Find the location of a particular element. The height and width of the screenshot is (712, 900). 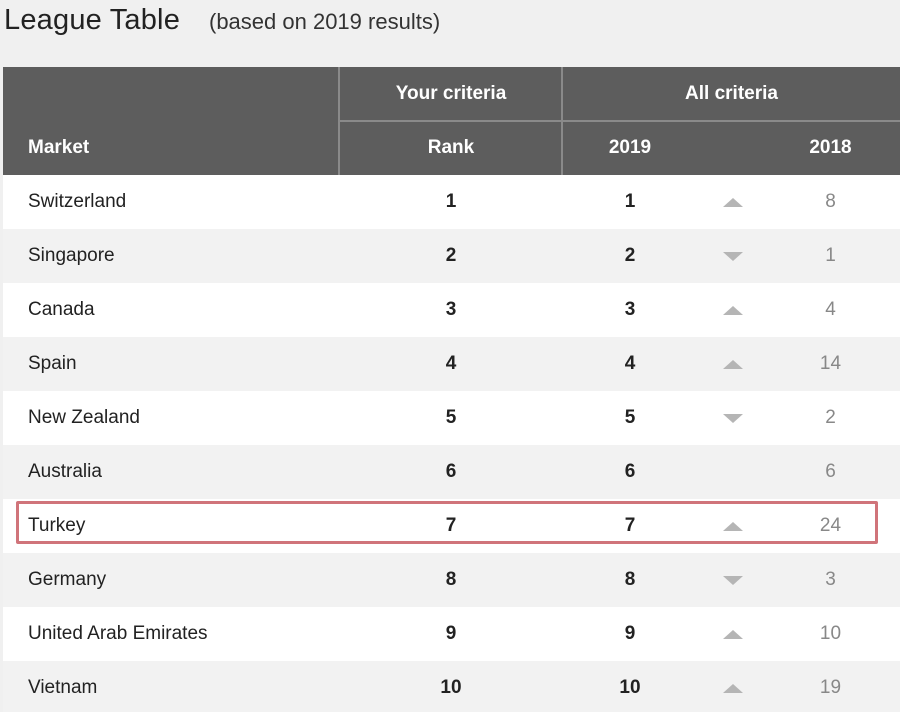

rank-cell: 2 is located at coordinates (451, 255).